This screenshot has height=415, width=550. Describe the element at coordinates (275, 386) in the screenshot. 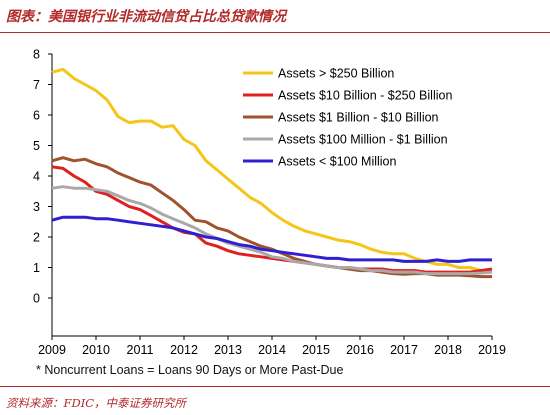

I see `footer-divider` at that location.